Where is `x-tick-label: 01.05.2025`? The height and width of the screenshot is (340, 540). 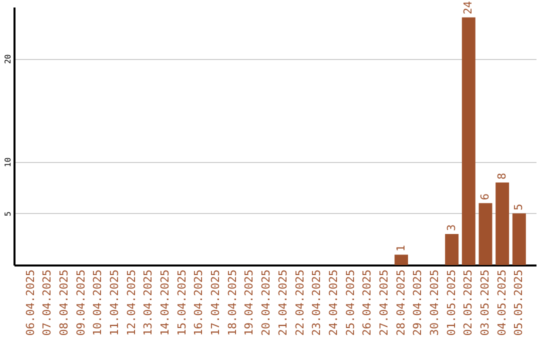 x-tick-label: 01.05.2025 is located at coordinates (451, 303).